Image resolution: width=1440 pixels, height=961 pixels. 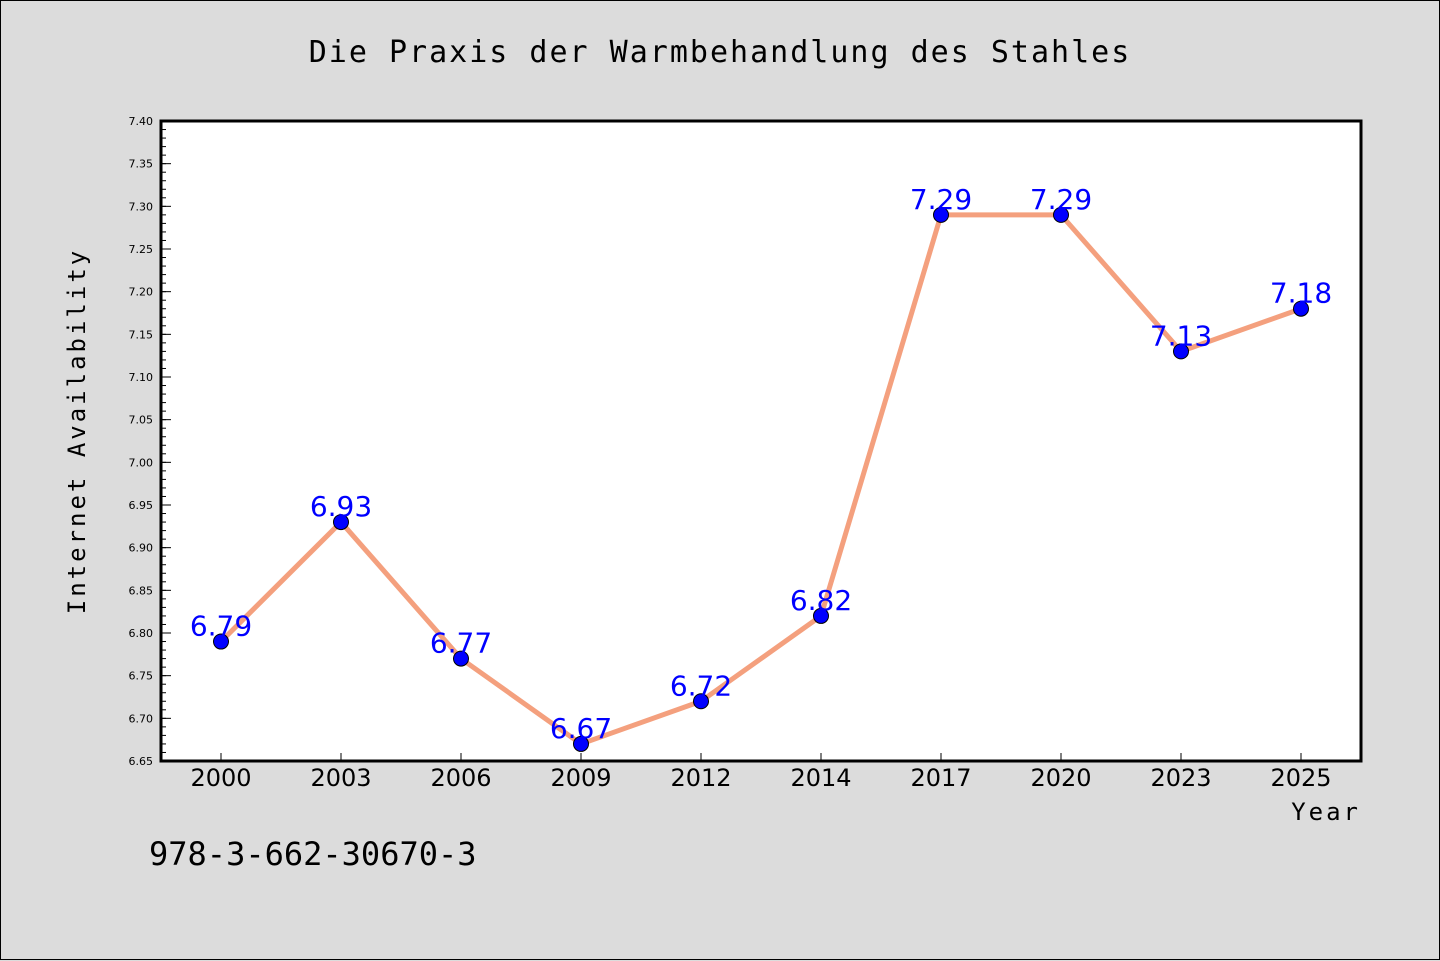 What do you see at coordinates (1301, 293) in the screenshot?
I see `data-label: 7.18` at bounding box center [1301, 293].